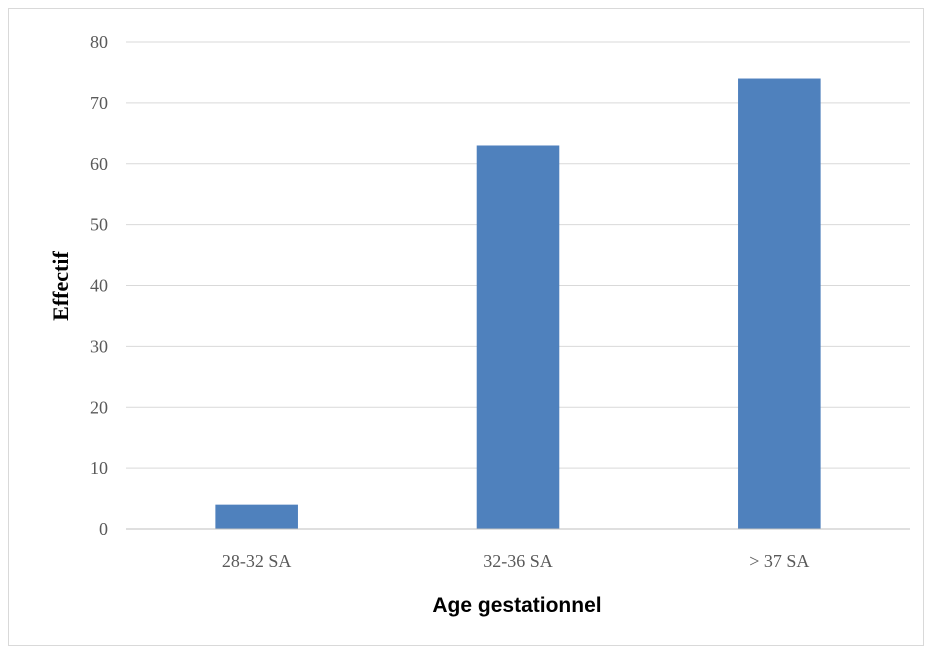 The width and height of the screenshot is (928, 650). Describe the element at coordinates (779, 561) in the screenshot. I see `x-tick-label: > 37 SA` at that location.